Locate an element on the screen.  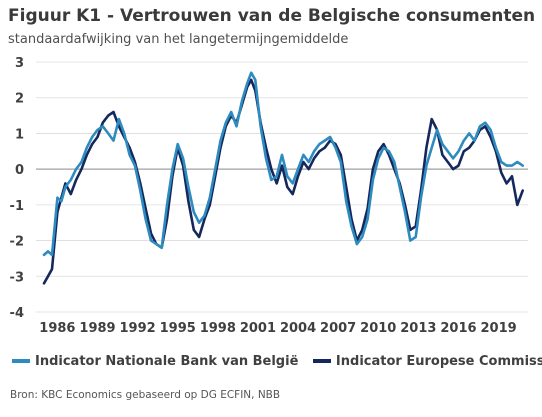
y-tick-label: -1 is located at coordinates (17, 206).